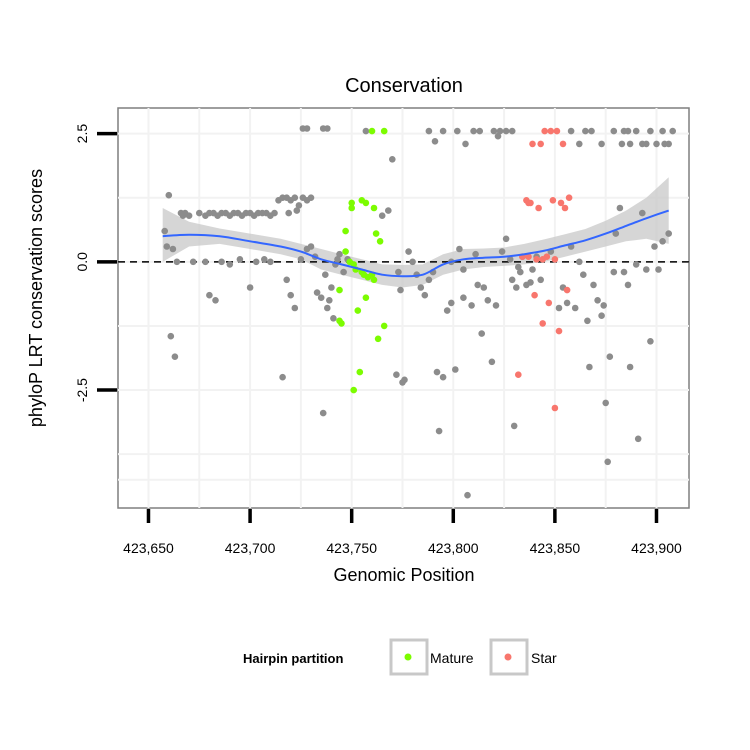  What do you see at coordinates (351, 548) in the screenshot?
I see `x-tick-label: 423,750` at bounding box center [351, 548].